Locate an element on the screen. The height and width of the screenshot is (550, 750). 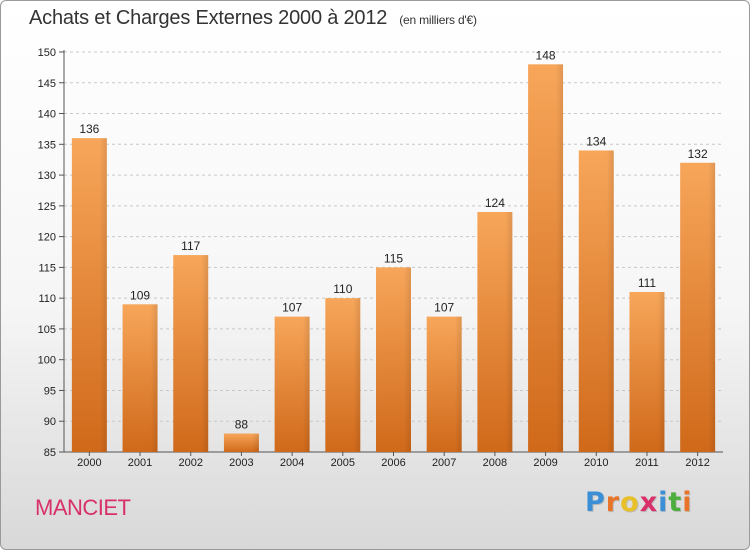
x-tick-label: 2003 is located at coordinates (241, 463).